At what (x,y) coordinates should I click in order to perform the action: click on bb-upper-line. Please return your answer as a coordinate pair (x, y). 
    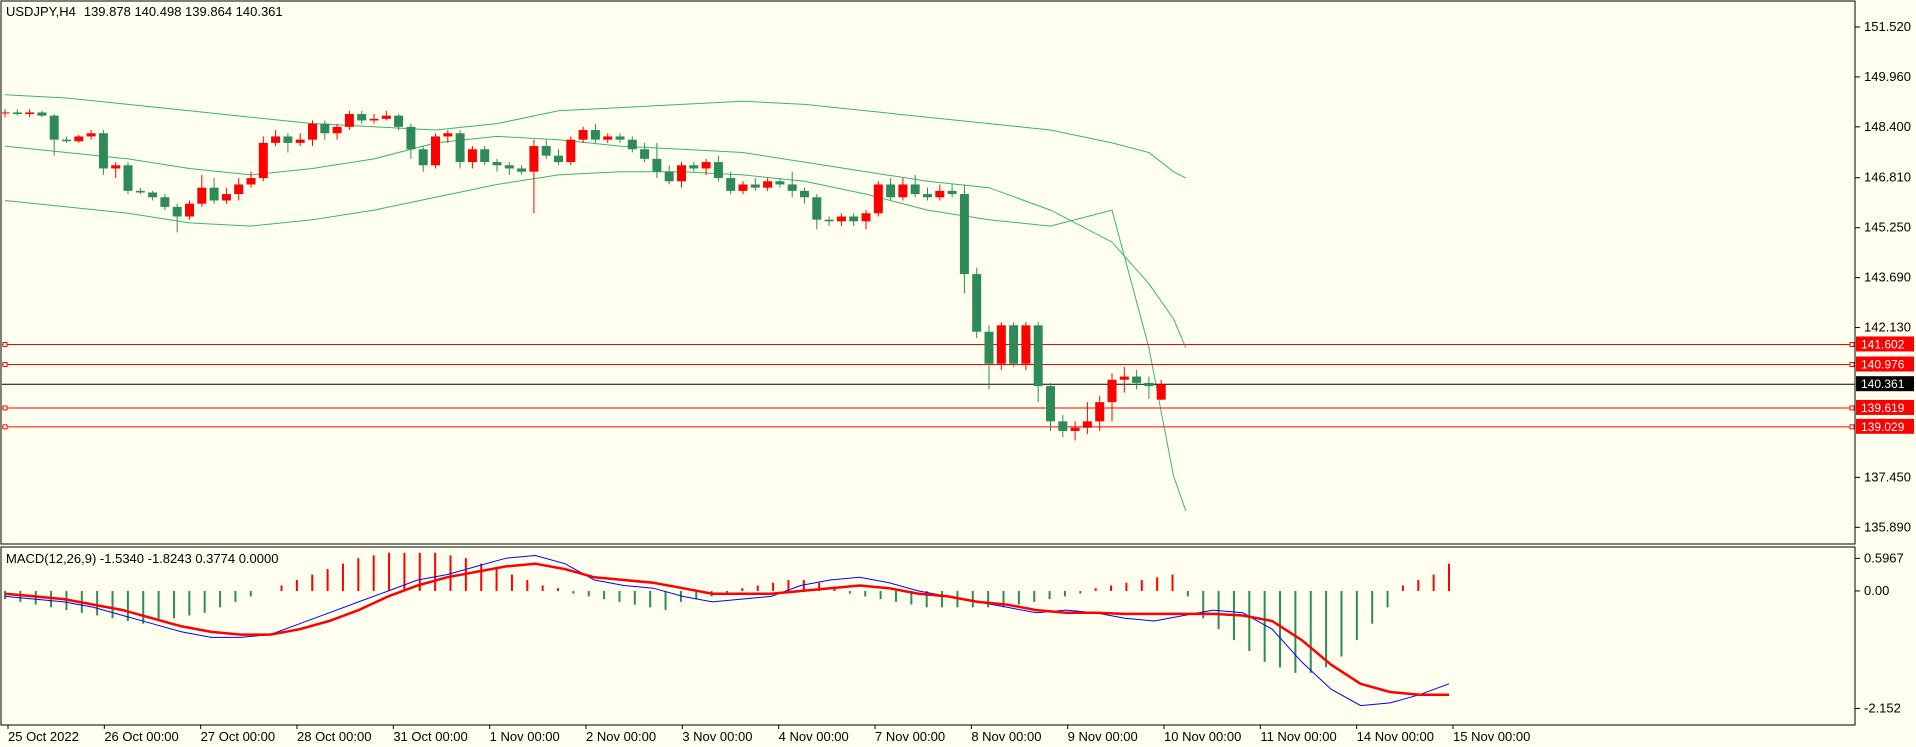
    Looking at the image, I should click on (595, 136).